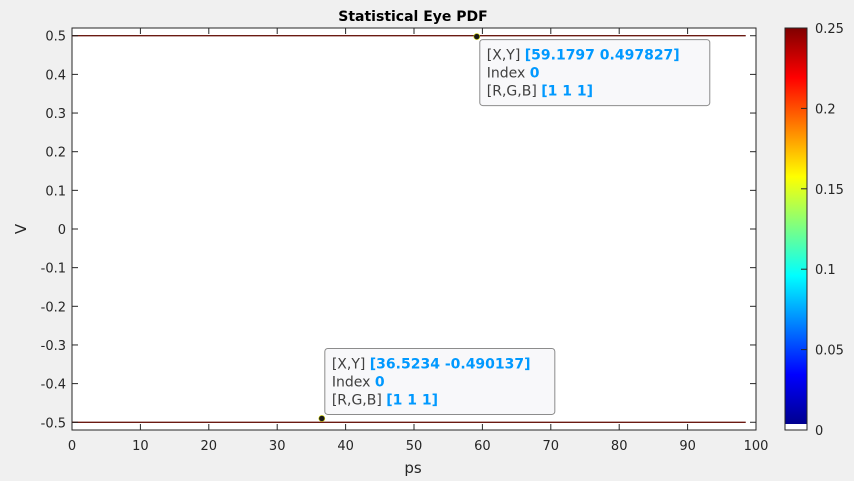 This screenshot has height=481, width=854. Describe the element at coordinates (482, 446) in the screenshot. I see `x-tick-label: 60` at that location.